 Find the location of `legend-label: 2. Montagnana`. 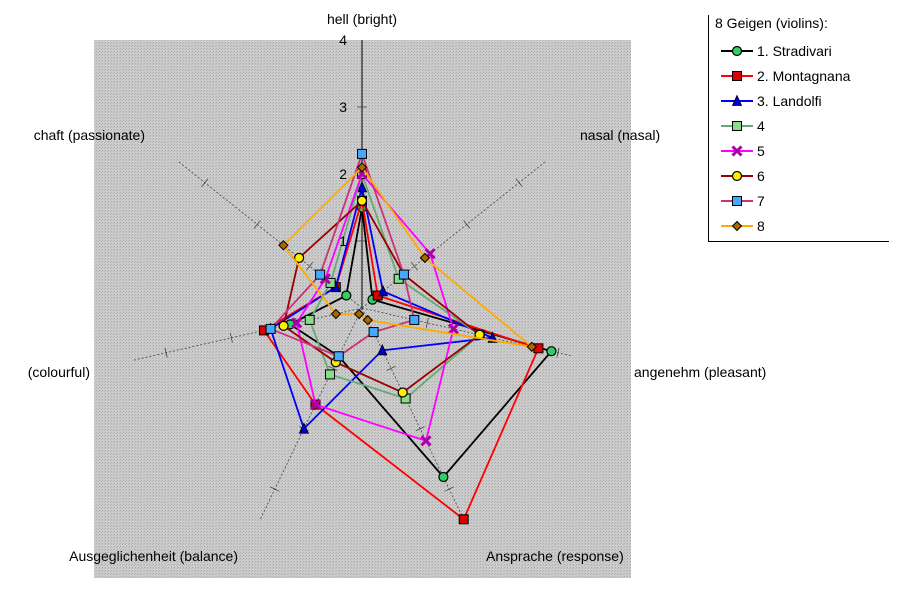

legend-label: 2. Montagnana is located at coordinates (804, 76).